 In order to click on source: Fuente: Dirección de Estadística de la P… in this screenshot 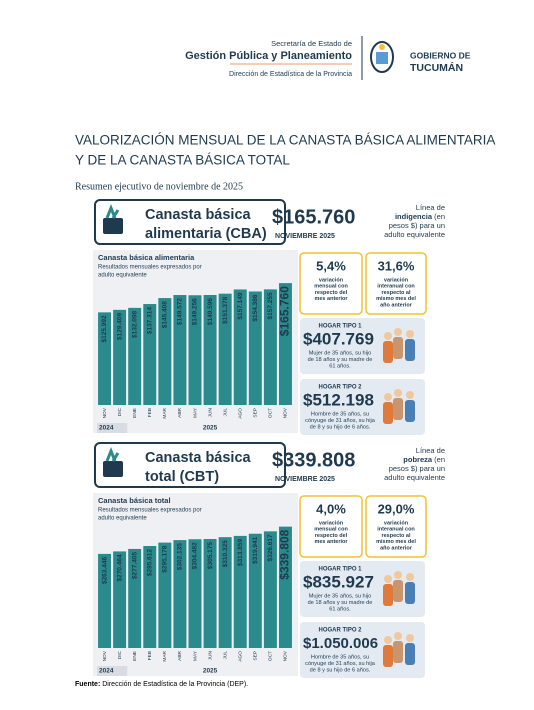, I will do `click(161, 684)`.